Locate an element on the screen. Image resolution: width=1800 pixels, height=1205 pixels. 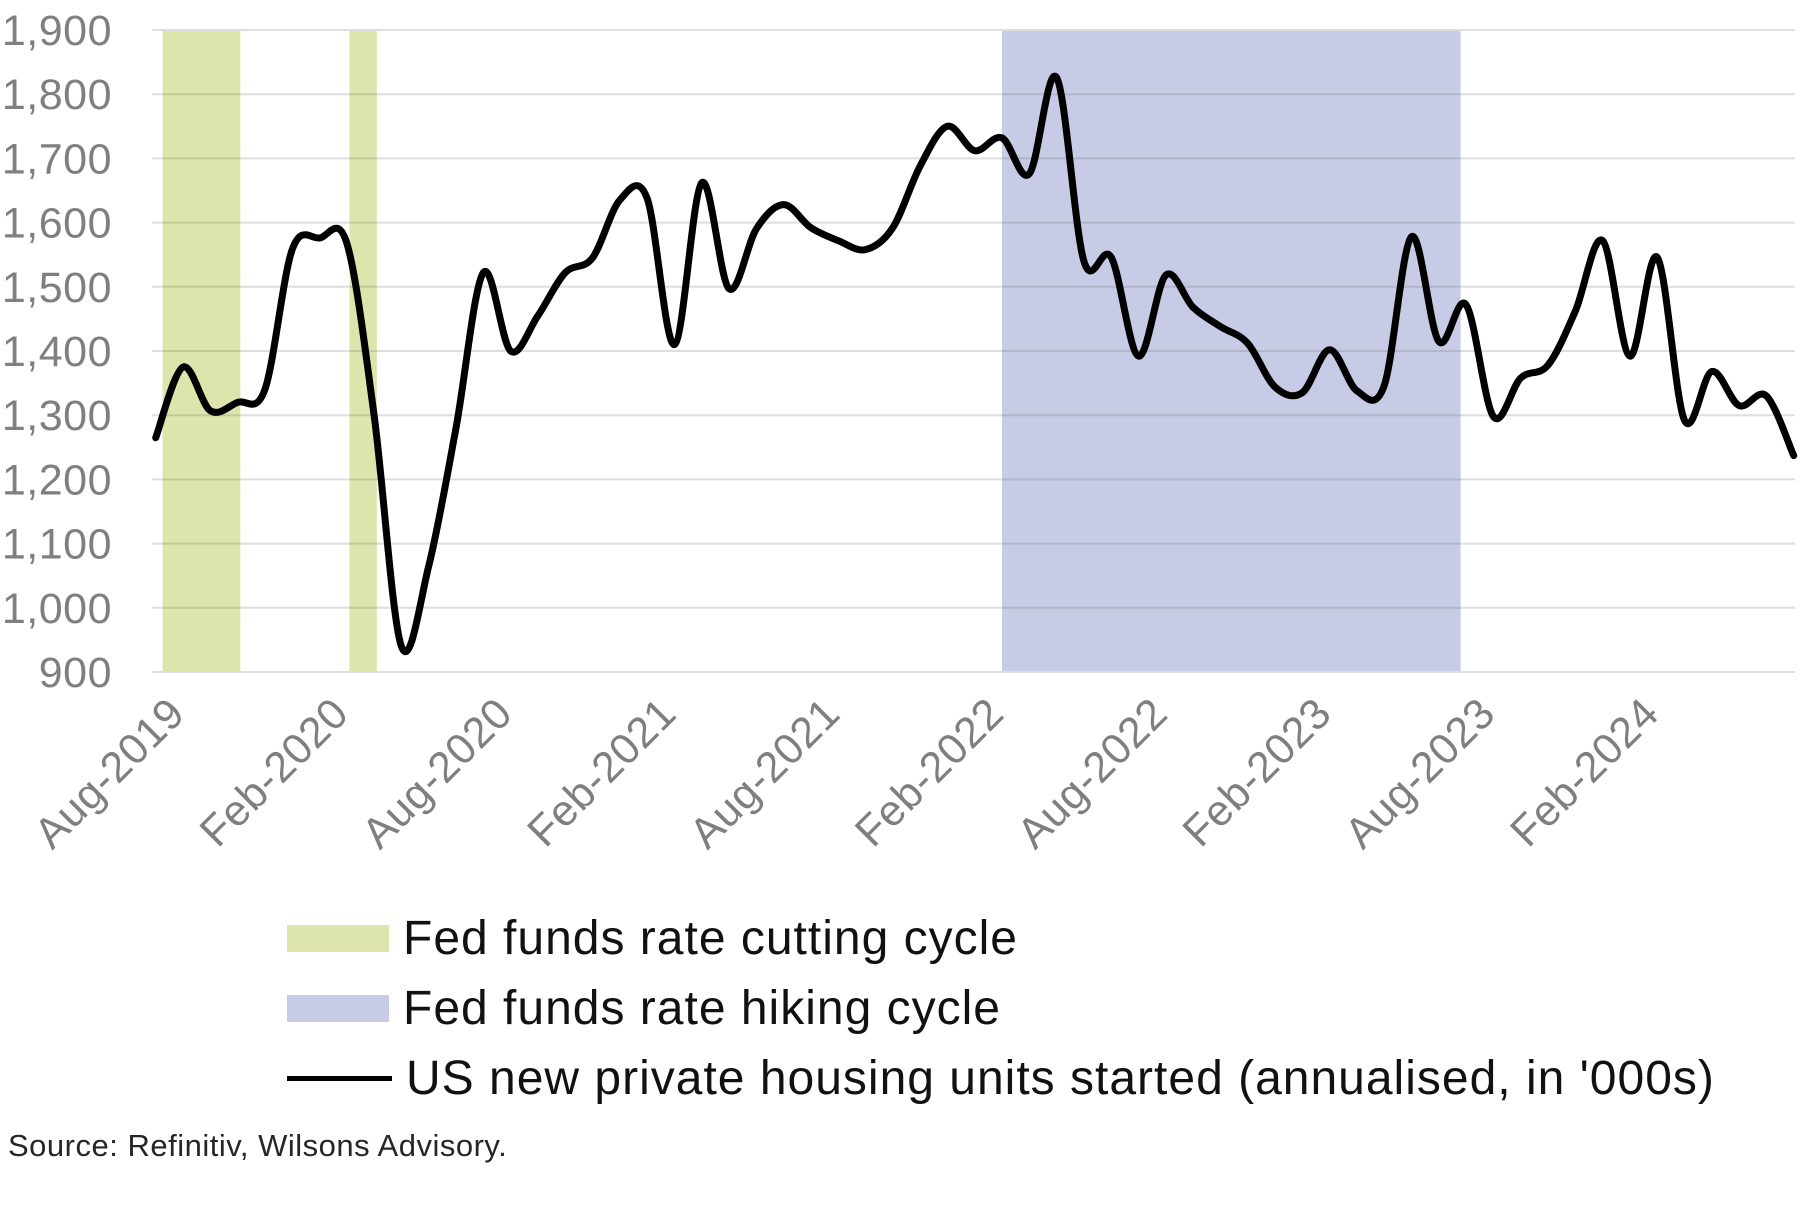
y-tick-label-1900: 1,900 is located at coordinates (57, 31).